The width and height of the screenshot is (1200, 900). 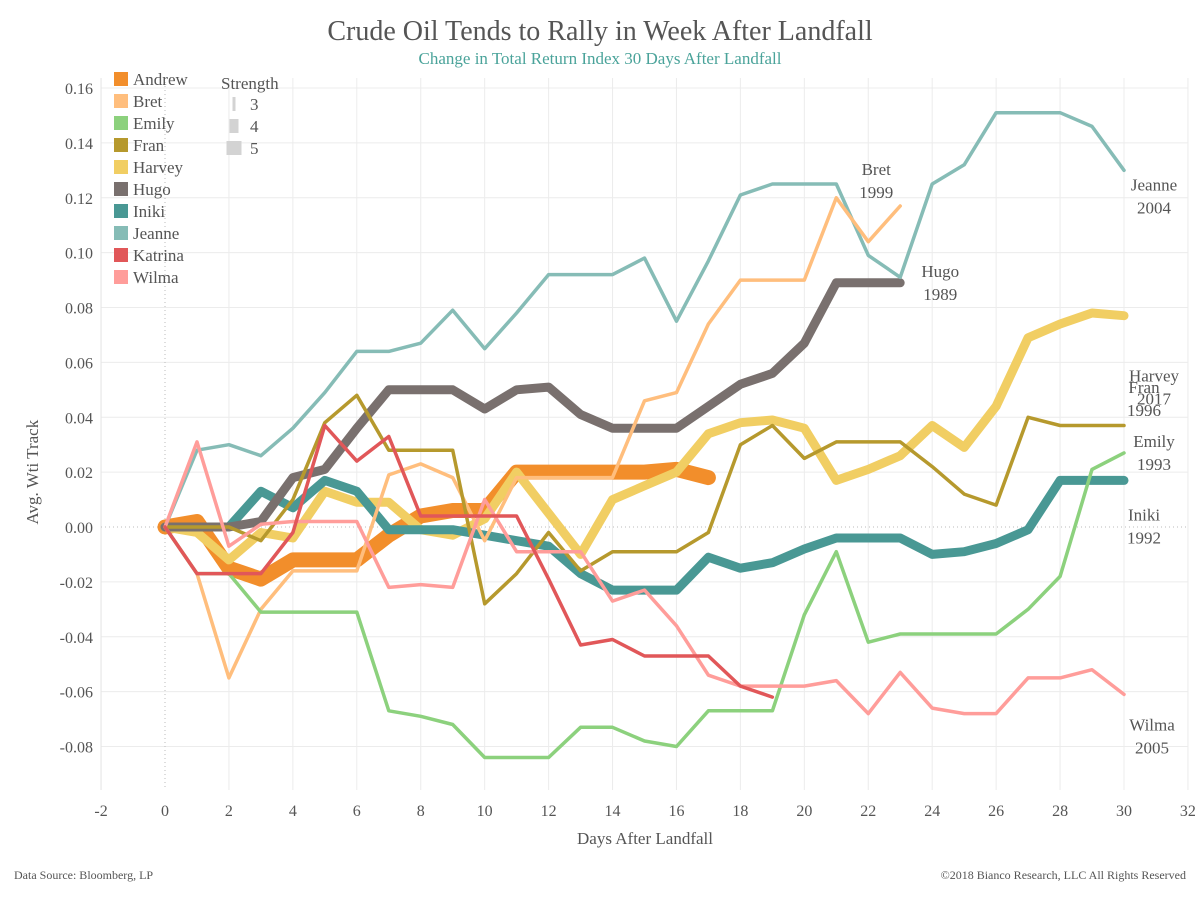 What do you see at coordinates (121, 277) in the screenshot?
I see `legend-swatch-wilma` at bounding box center [121, 277].